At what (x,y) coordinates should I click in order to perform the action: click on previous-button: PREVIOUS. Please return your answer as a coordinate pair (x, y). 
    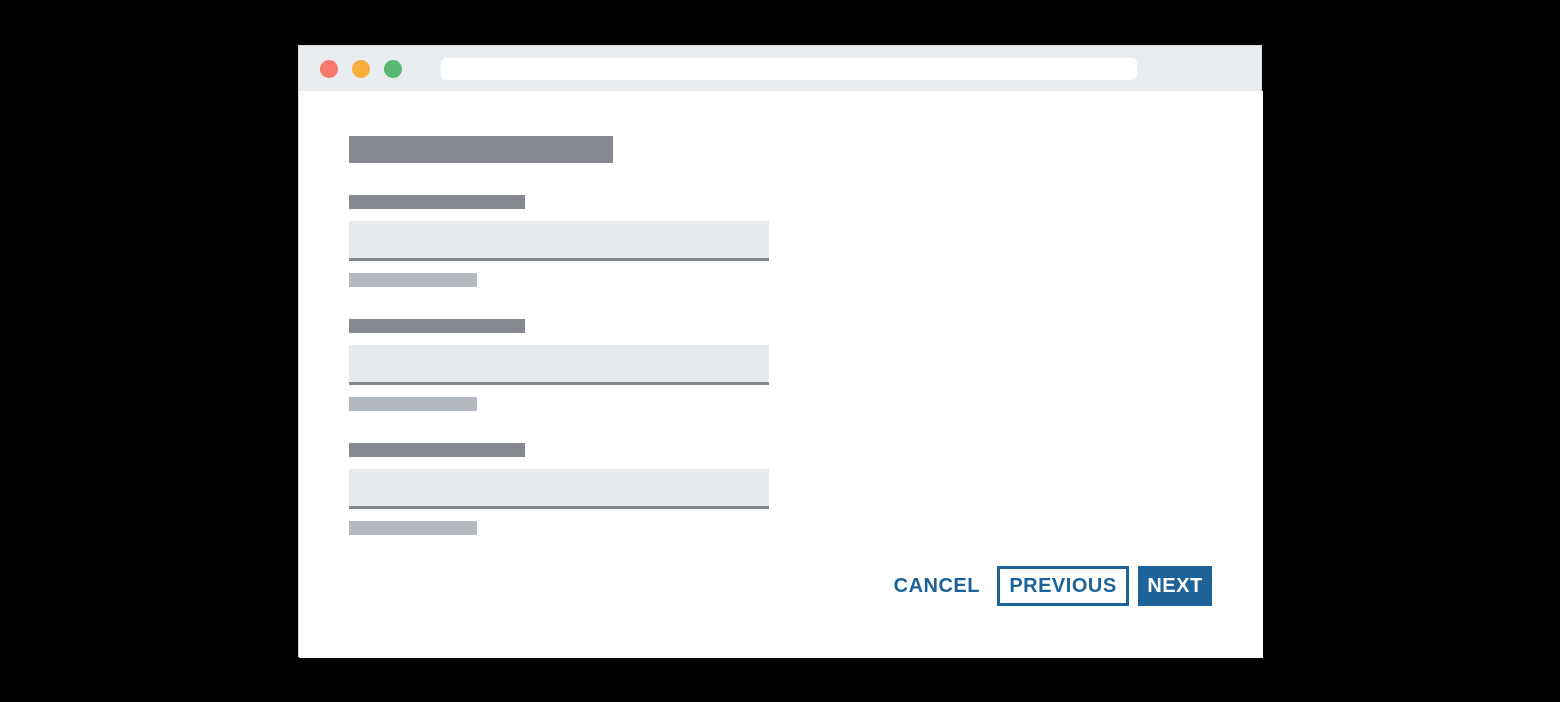
    Looking at the image, I should click on (1063, 586).